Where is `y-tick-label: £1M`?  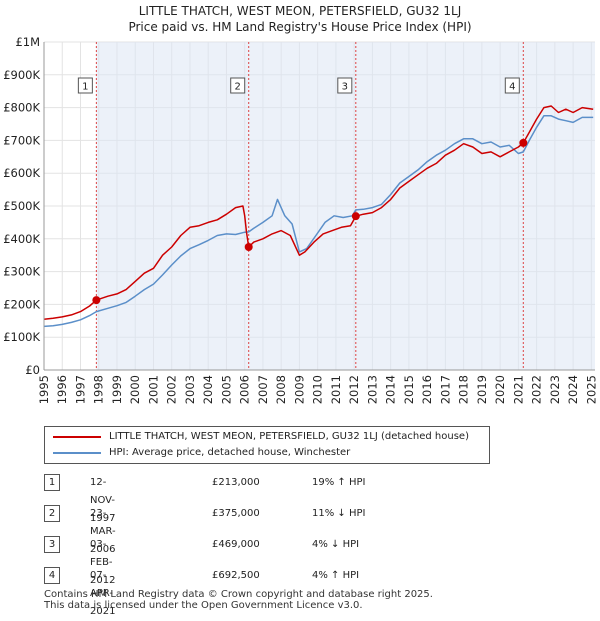
y-tick-label: £1M is located at coordinates (27, 42).